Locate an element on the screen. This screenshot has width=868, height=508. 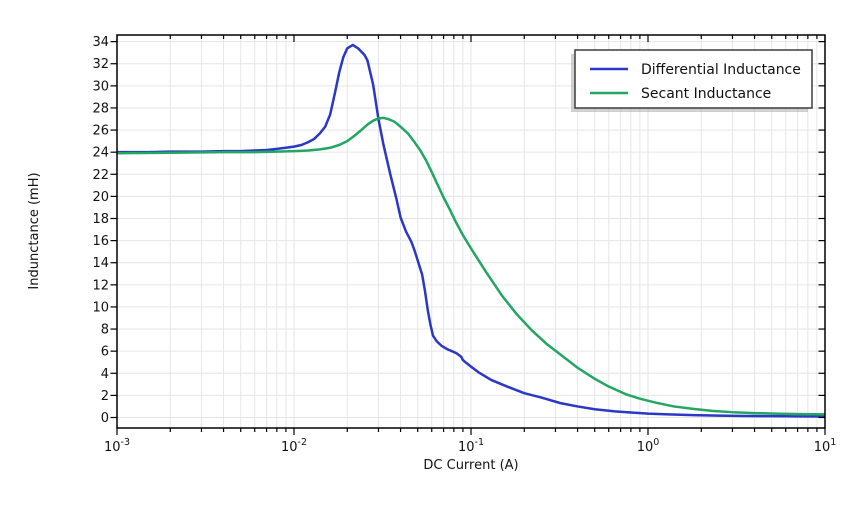
y-tick-label: 18 is located at coordinates (100, 219).